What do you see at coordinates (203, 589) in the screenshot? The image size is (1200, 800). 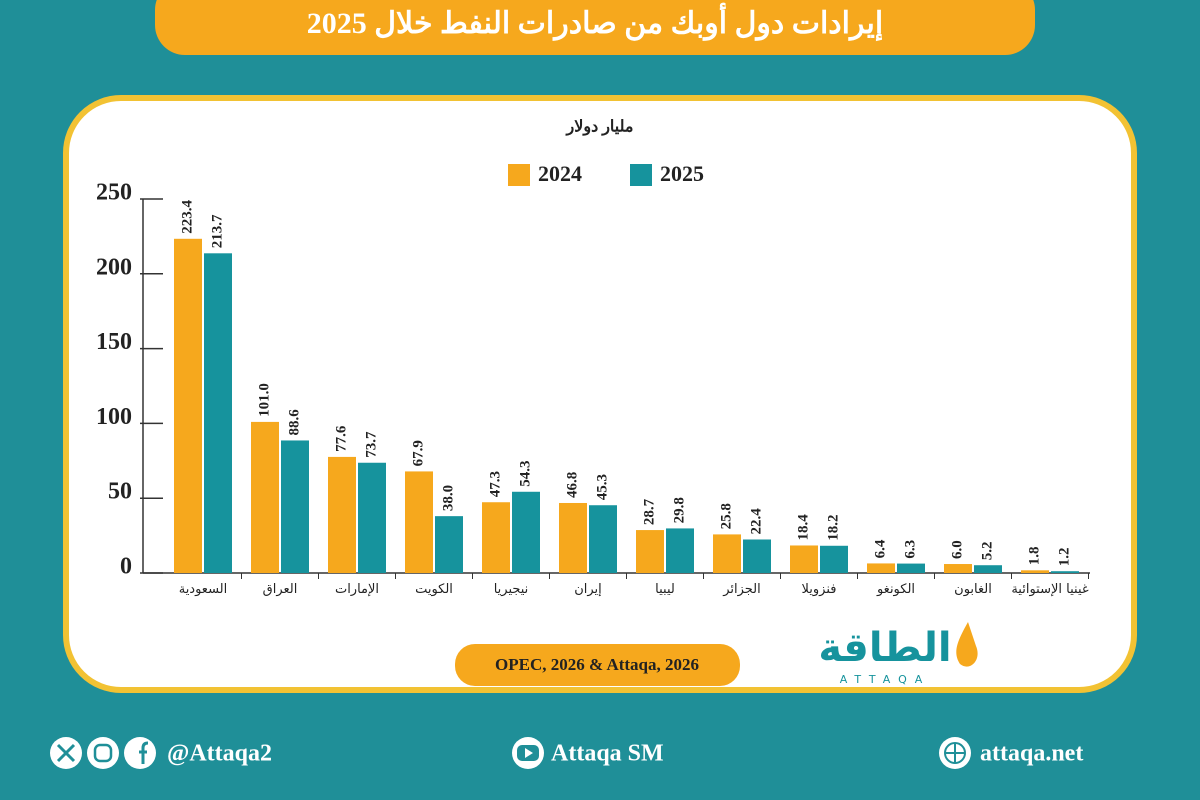 I see `x-tick-label: السعودية` at bounding box center [203, 589].